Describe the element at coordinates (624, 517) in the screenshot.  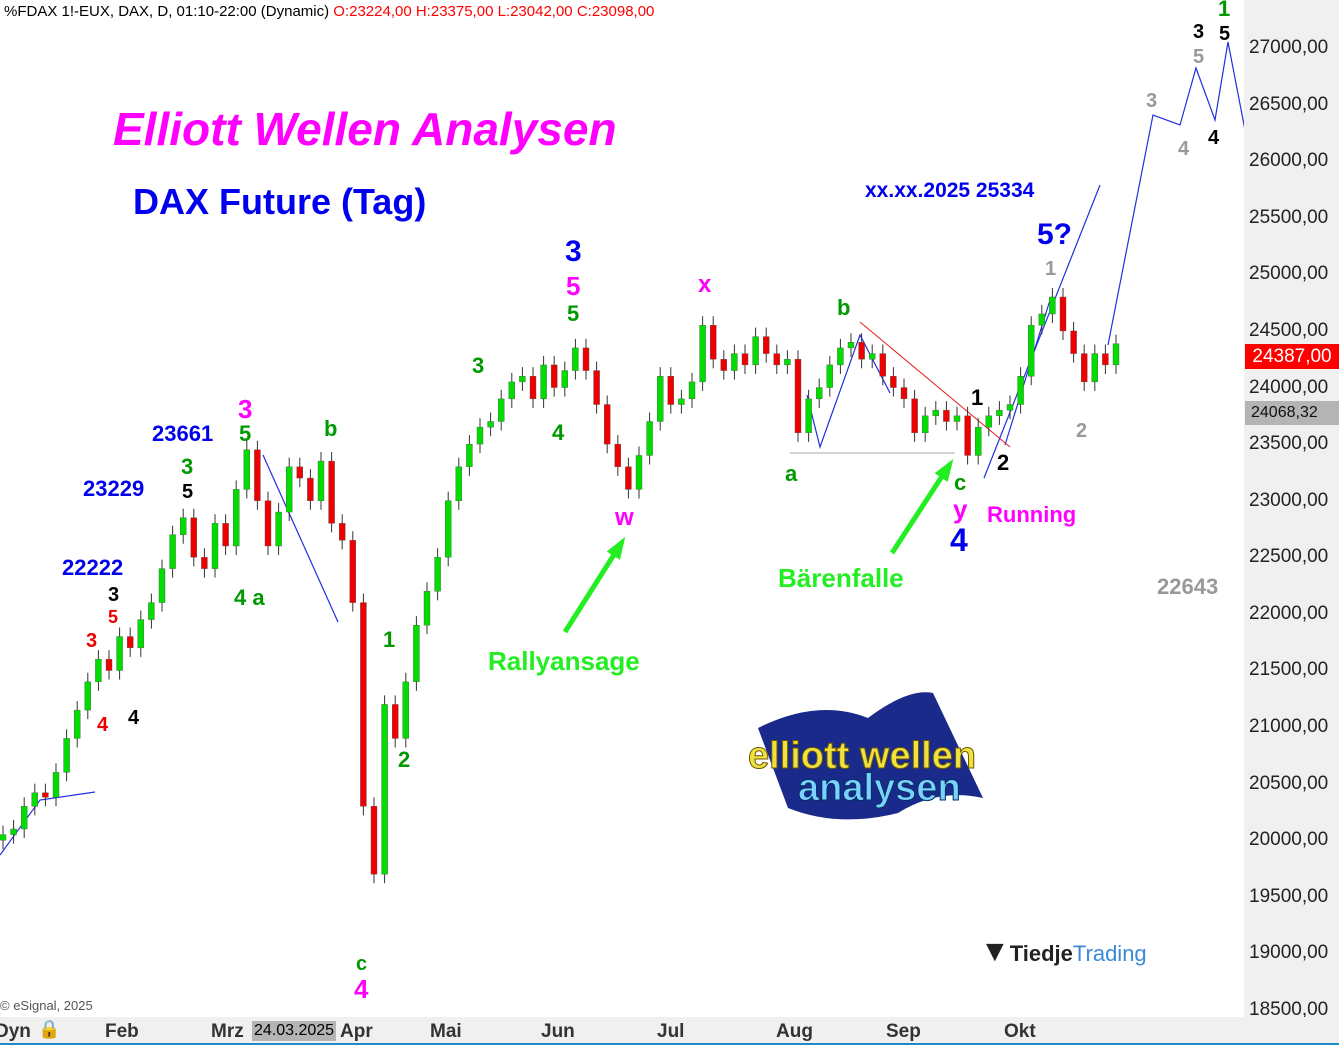
I see `wave-label: w` at that location.